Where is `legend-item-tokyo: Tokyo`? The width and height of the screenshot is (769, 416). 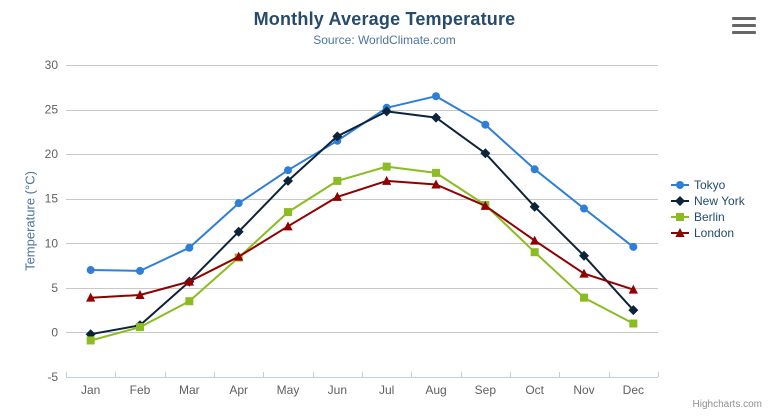 legend-item-tokyo: Tokyo is located at coordinates (708, 185).